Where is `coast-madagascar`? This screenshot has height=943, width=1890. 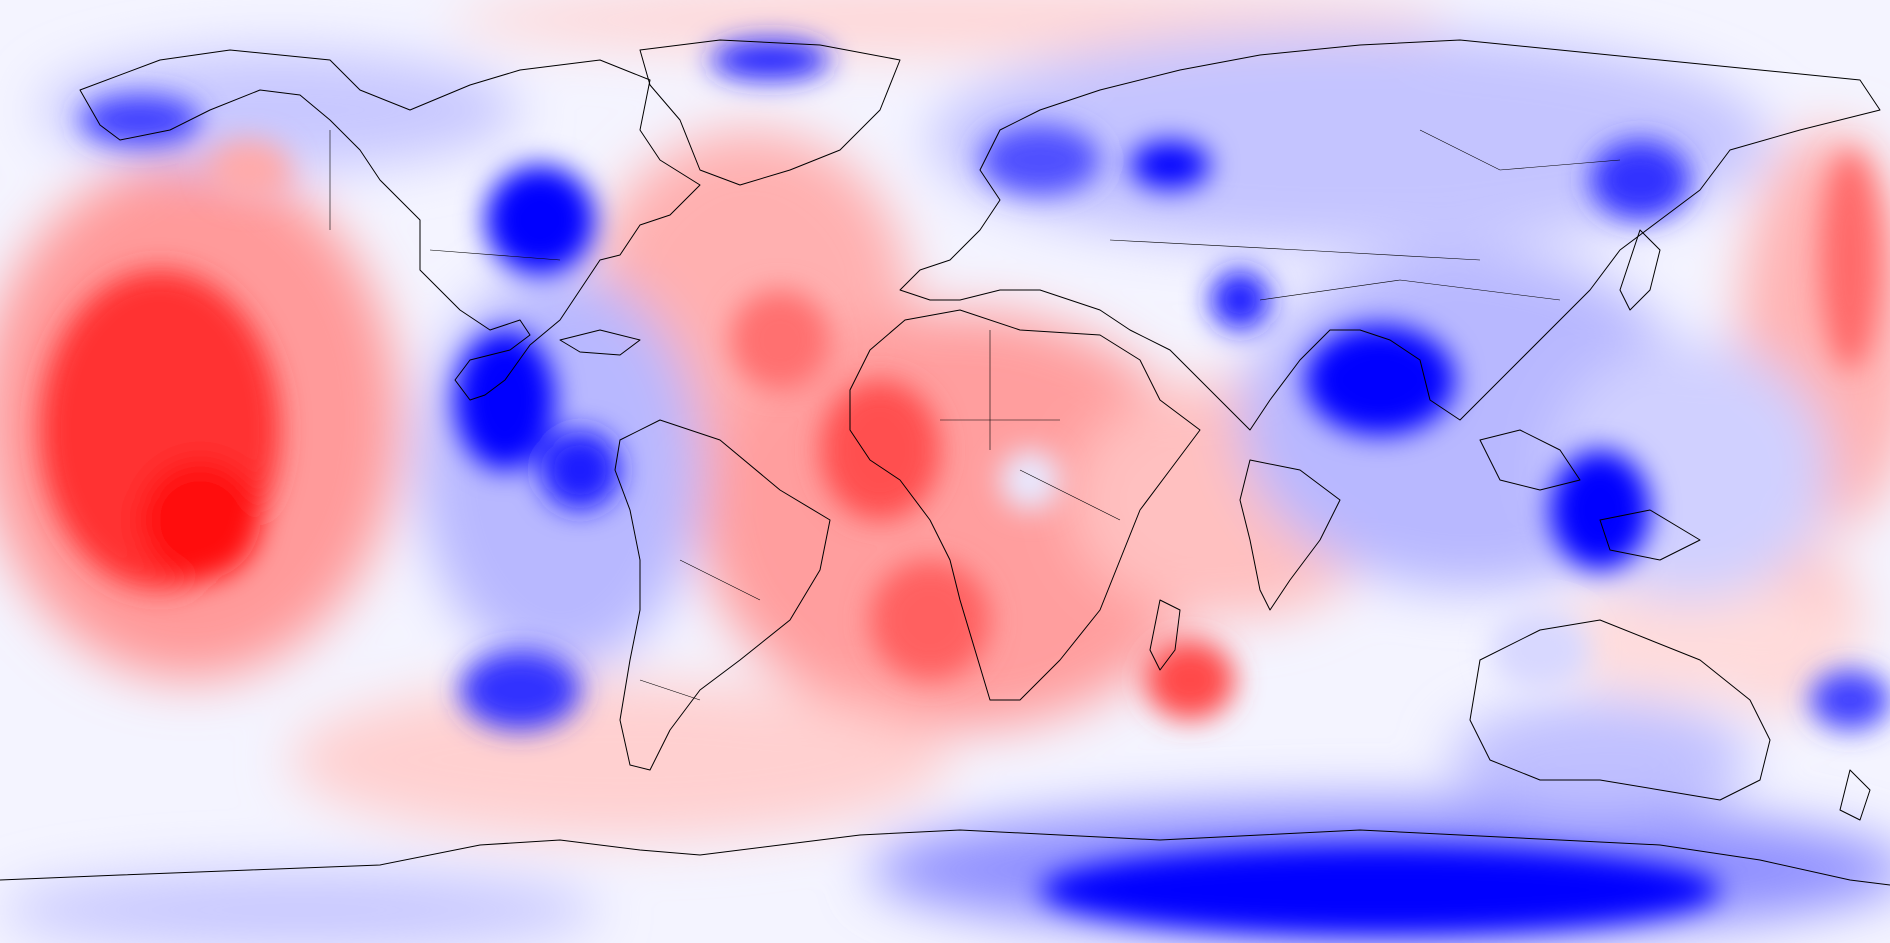 coast-madagascar is located at coordinates (1165, 635).